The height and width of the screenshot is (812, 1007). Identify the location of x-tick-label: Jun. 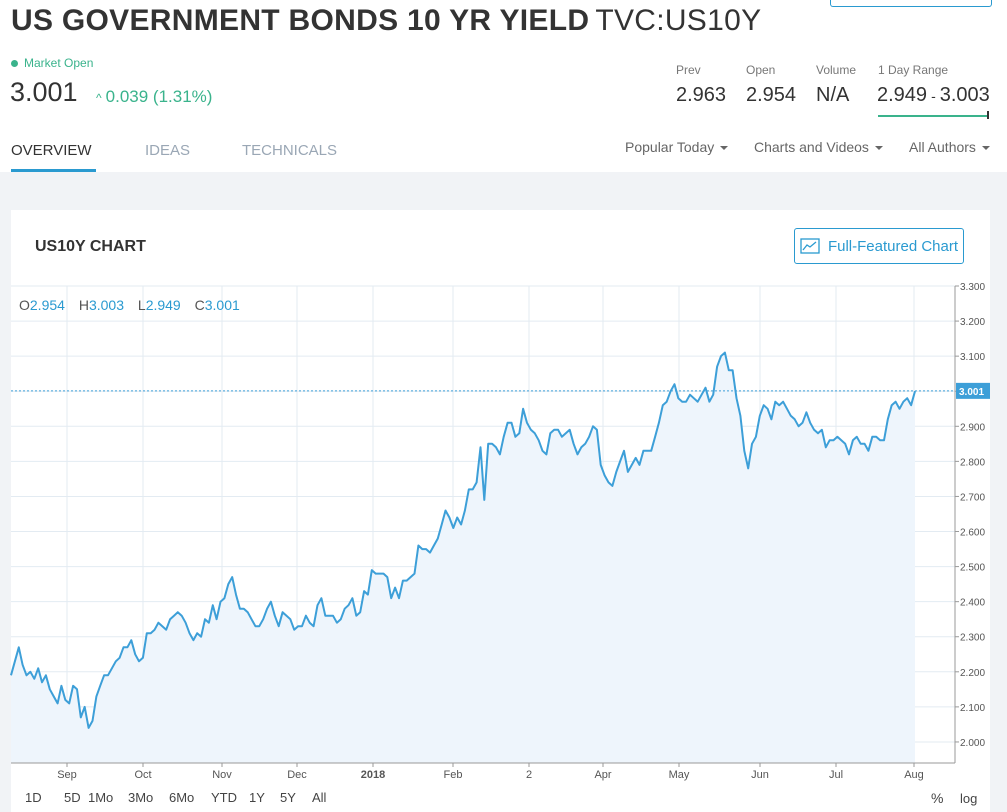
(760, 775).